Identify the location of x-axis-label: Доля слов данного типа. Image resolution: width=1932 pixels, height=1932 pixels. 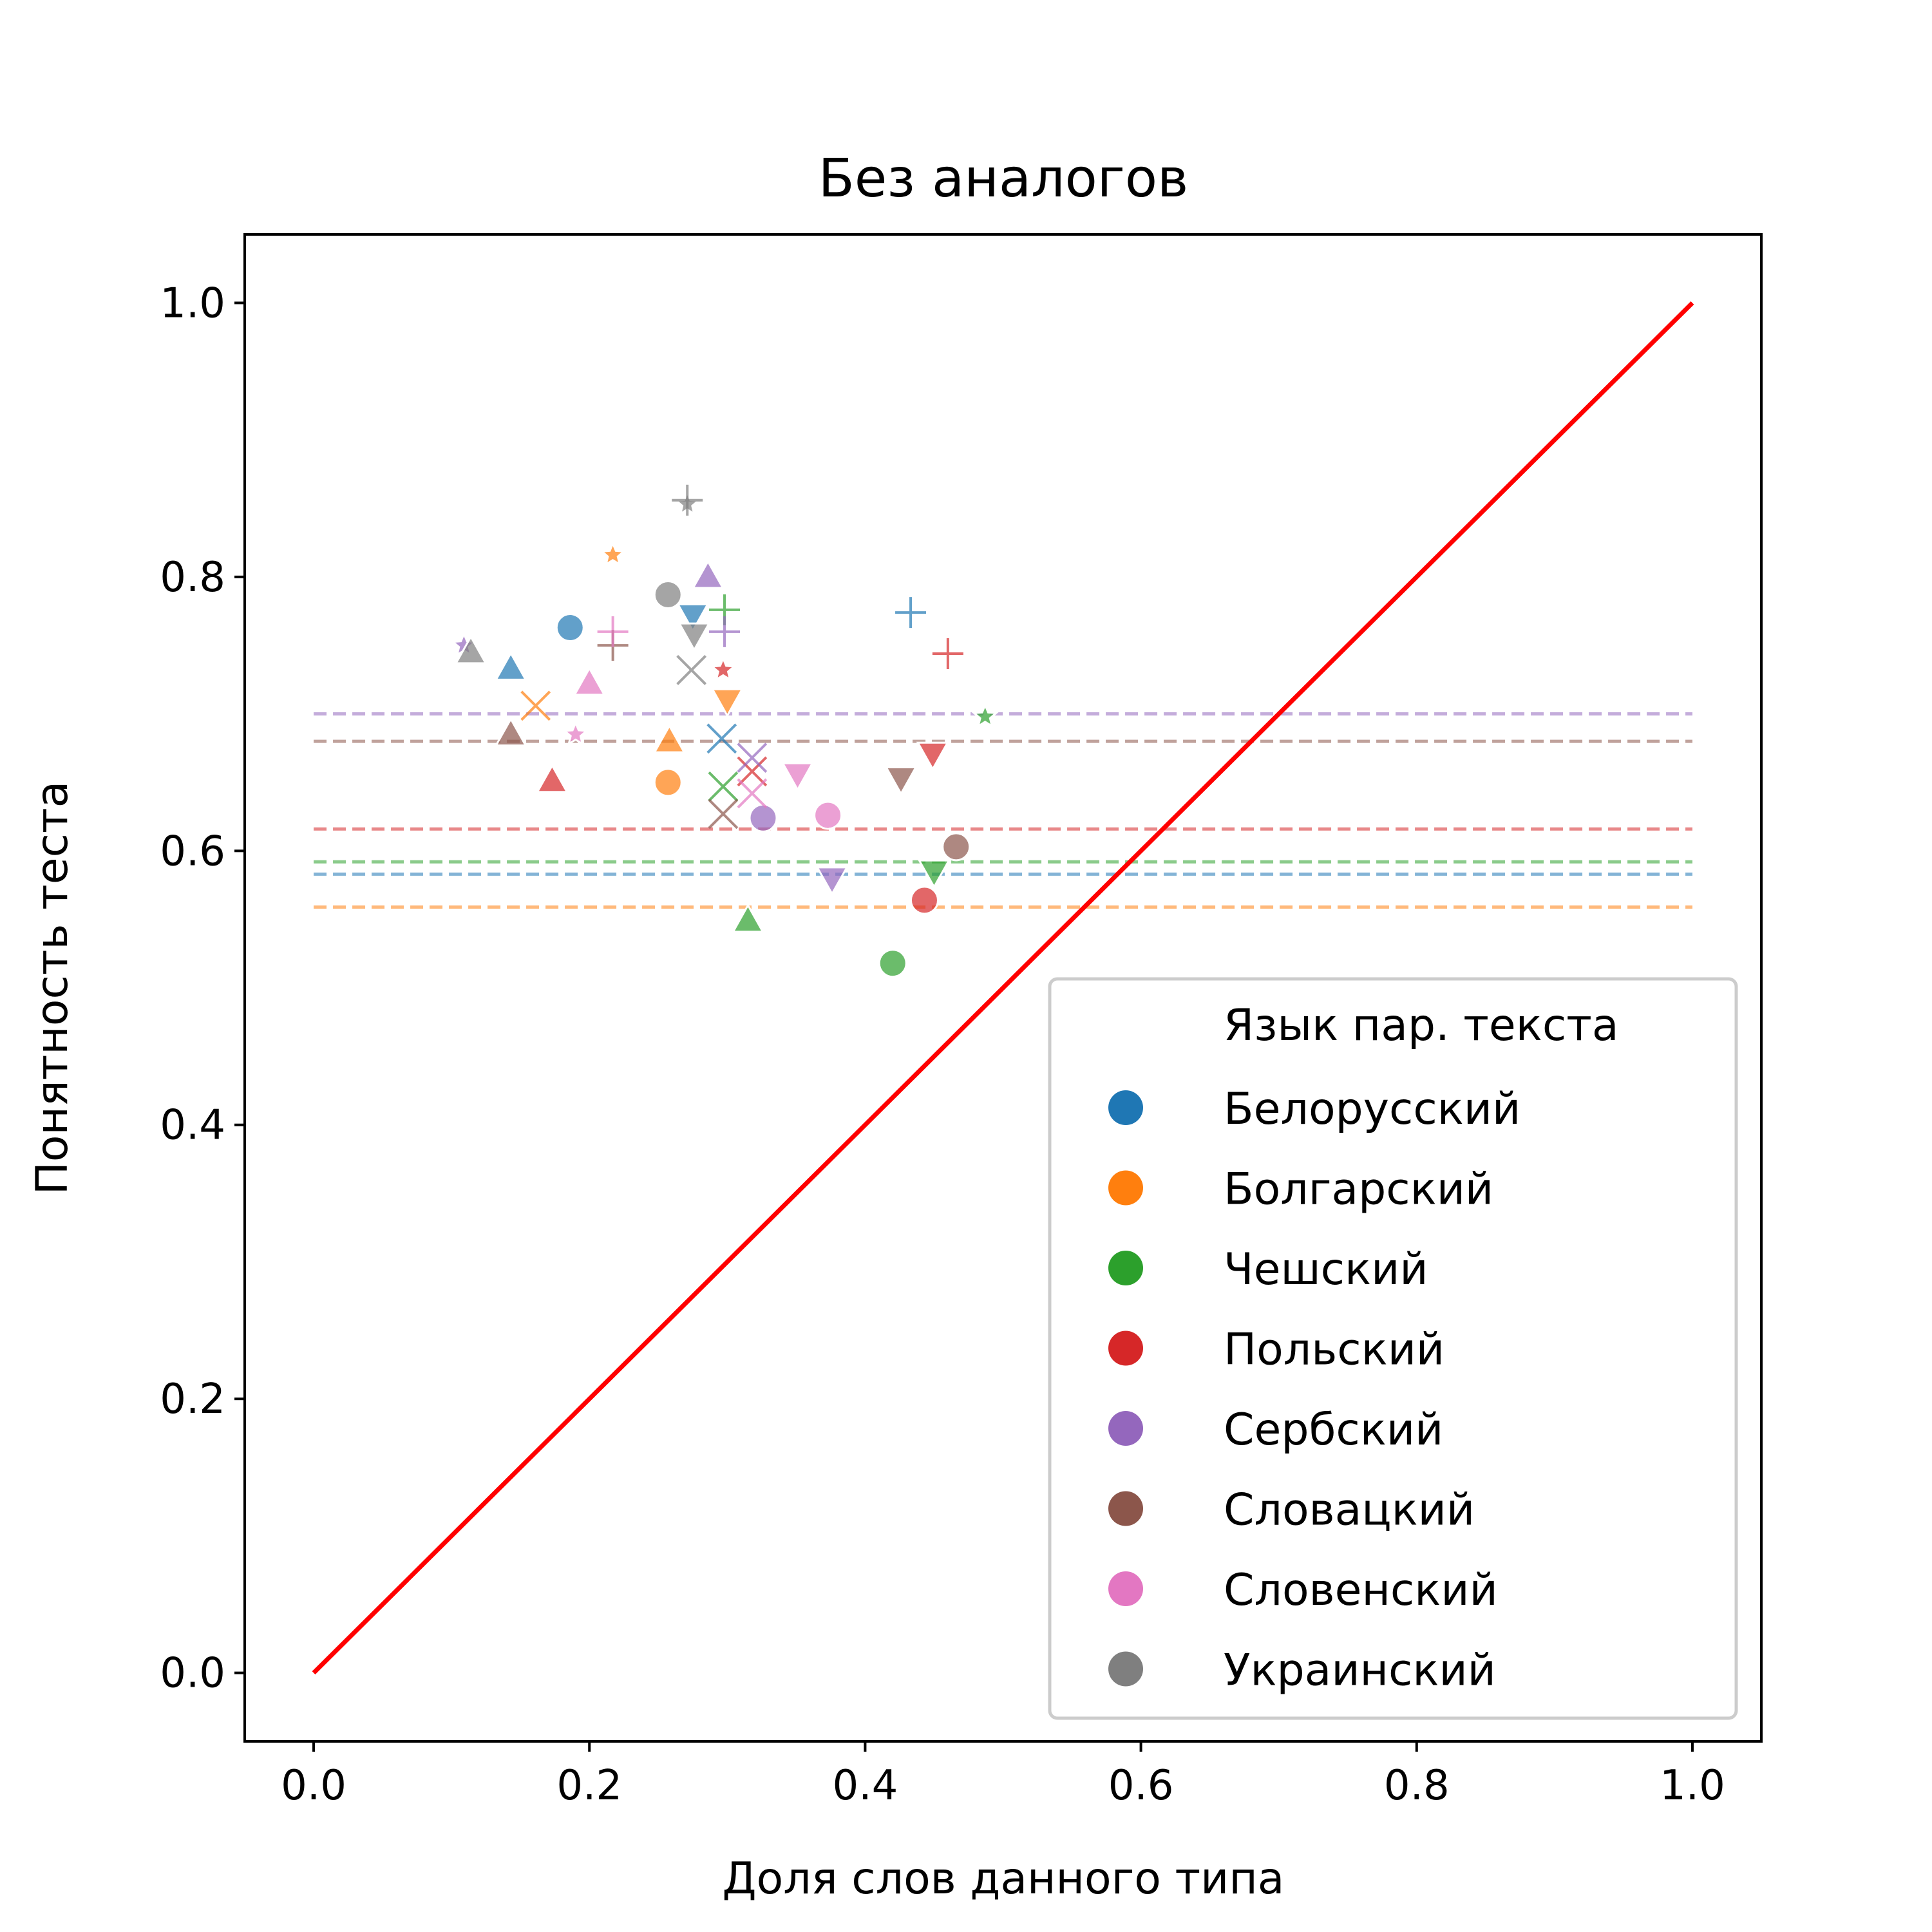
(1004, 1878).